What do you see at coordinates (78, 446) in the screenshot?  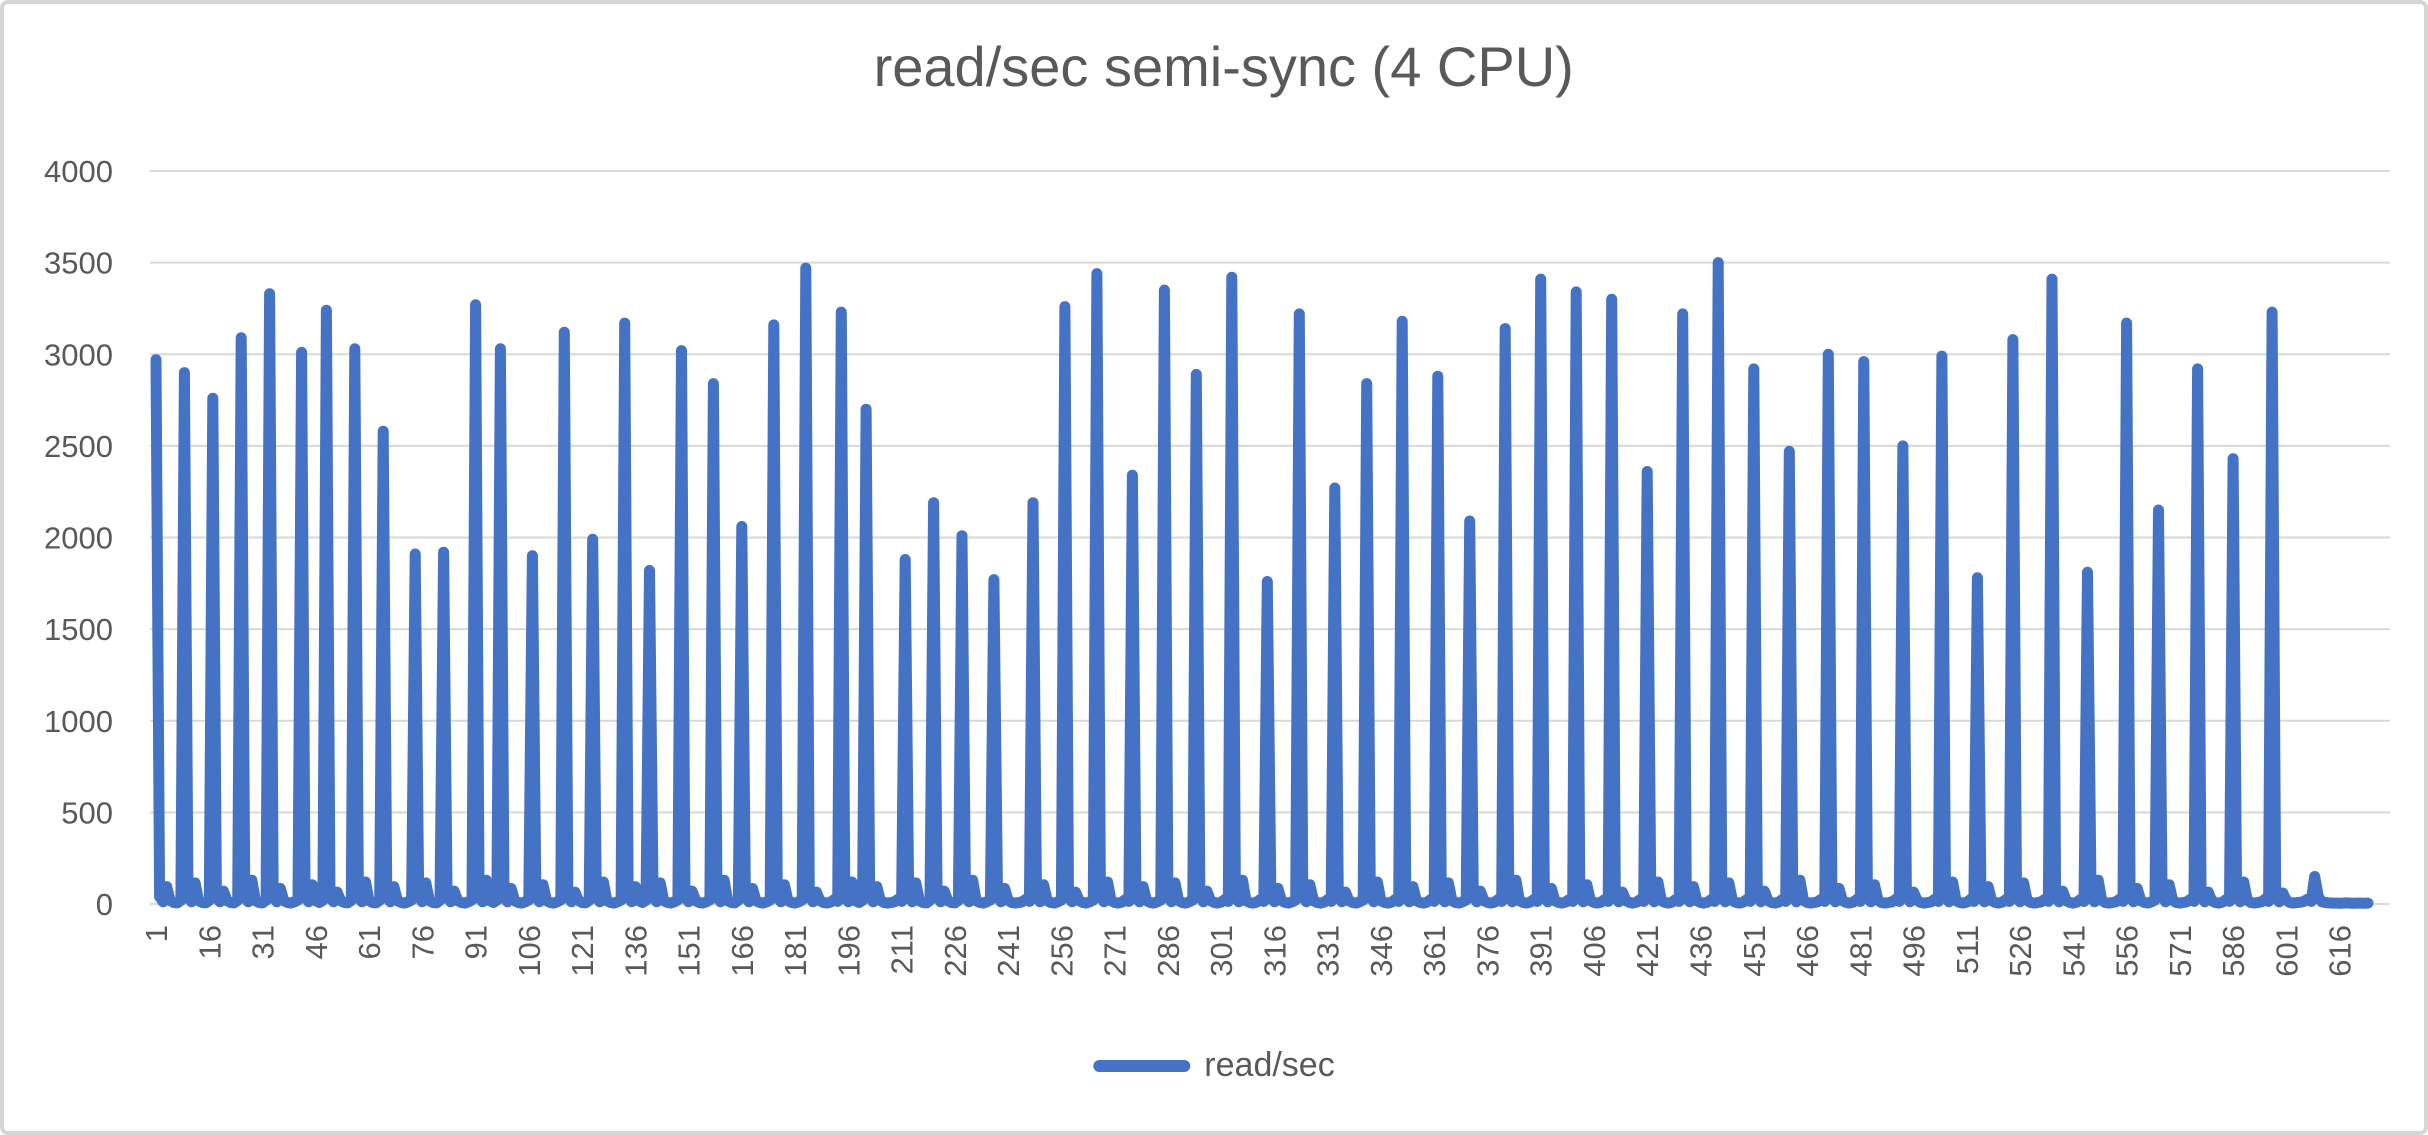 I see `y-axis-tick-label: 2500` at bounding box center [78, 446].